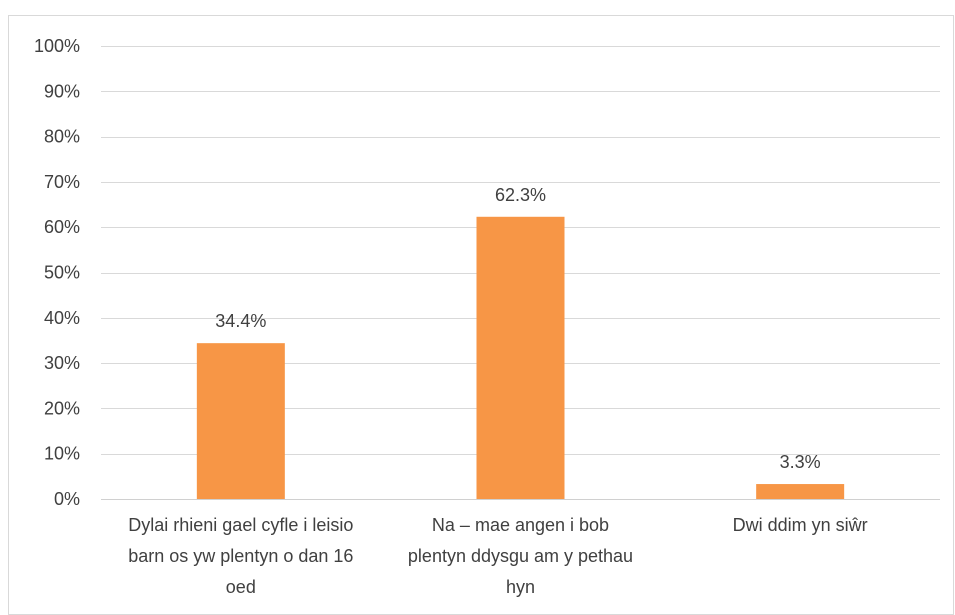 This screenshot has width=955, height=615. Describe the element at coordinates (62, 363) in the screenshot. I see `y-tick-label: 30%` at that location.